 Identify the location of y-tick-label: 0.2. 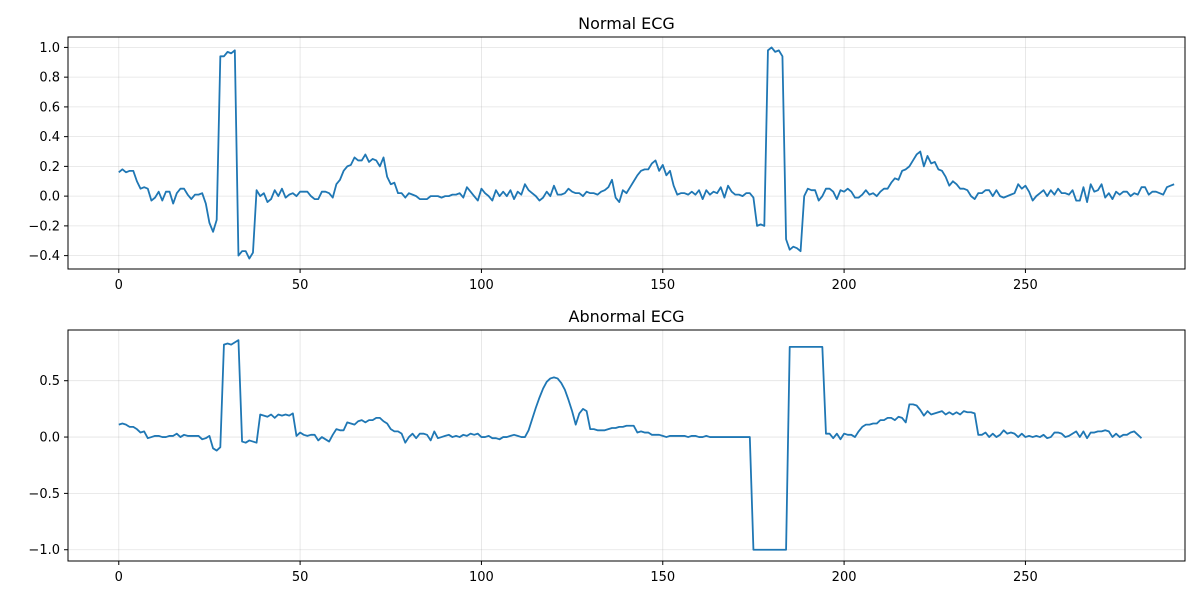
(49, 167).